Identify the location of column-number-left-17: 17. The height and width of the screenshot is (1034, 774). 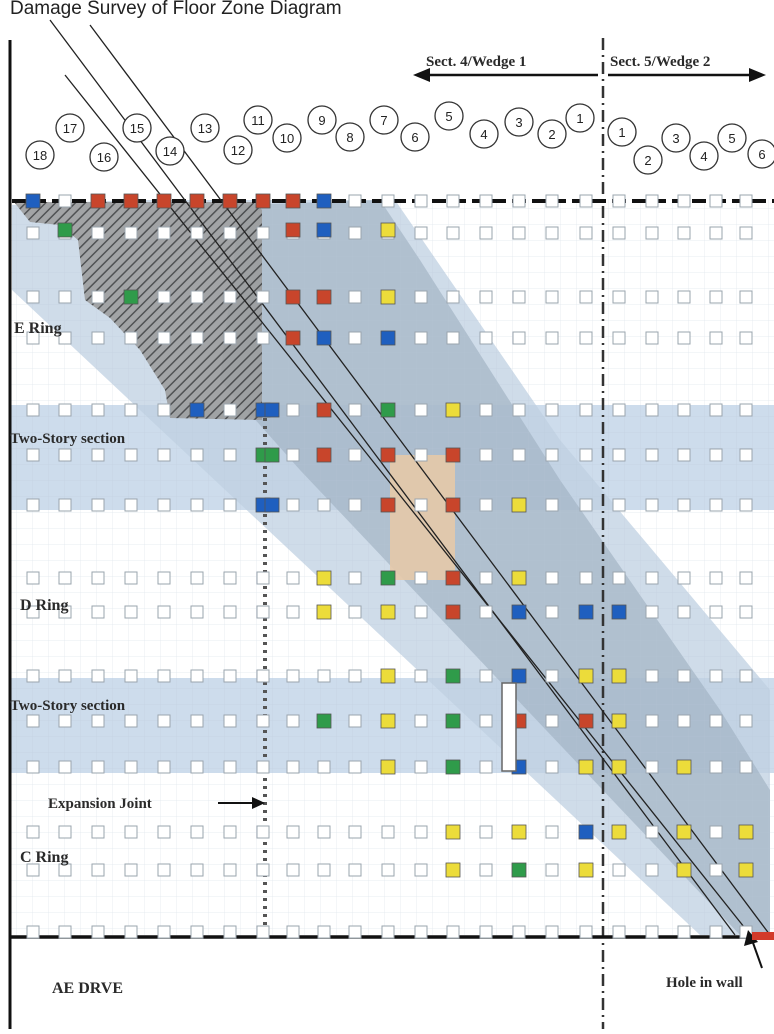
(70, 128).